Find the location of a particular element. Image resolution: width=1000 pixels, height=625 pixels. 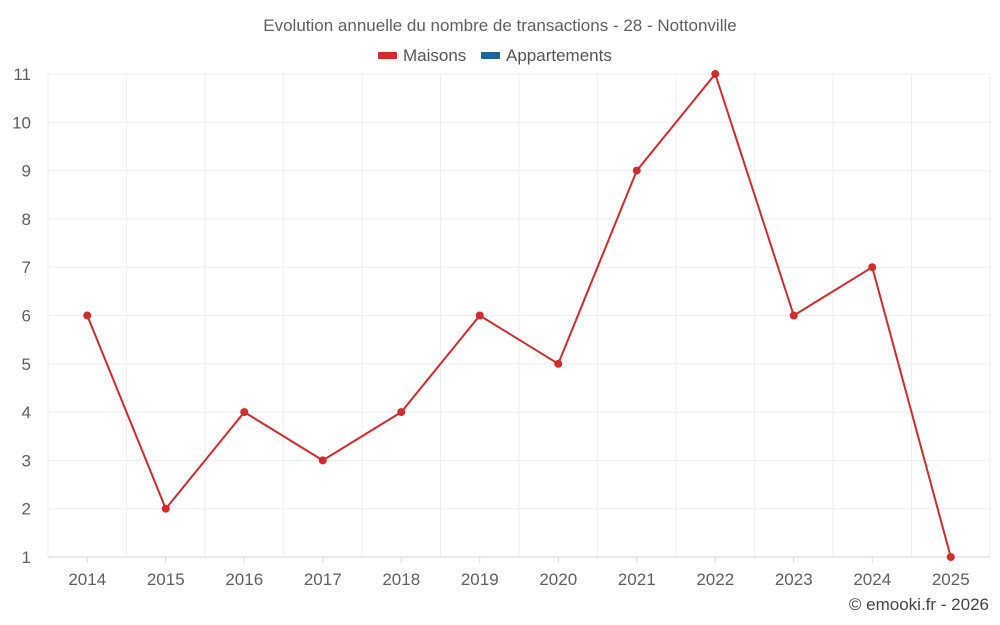

legend-item-maisons: Maisons is located at coordinates (422, 55).